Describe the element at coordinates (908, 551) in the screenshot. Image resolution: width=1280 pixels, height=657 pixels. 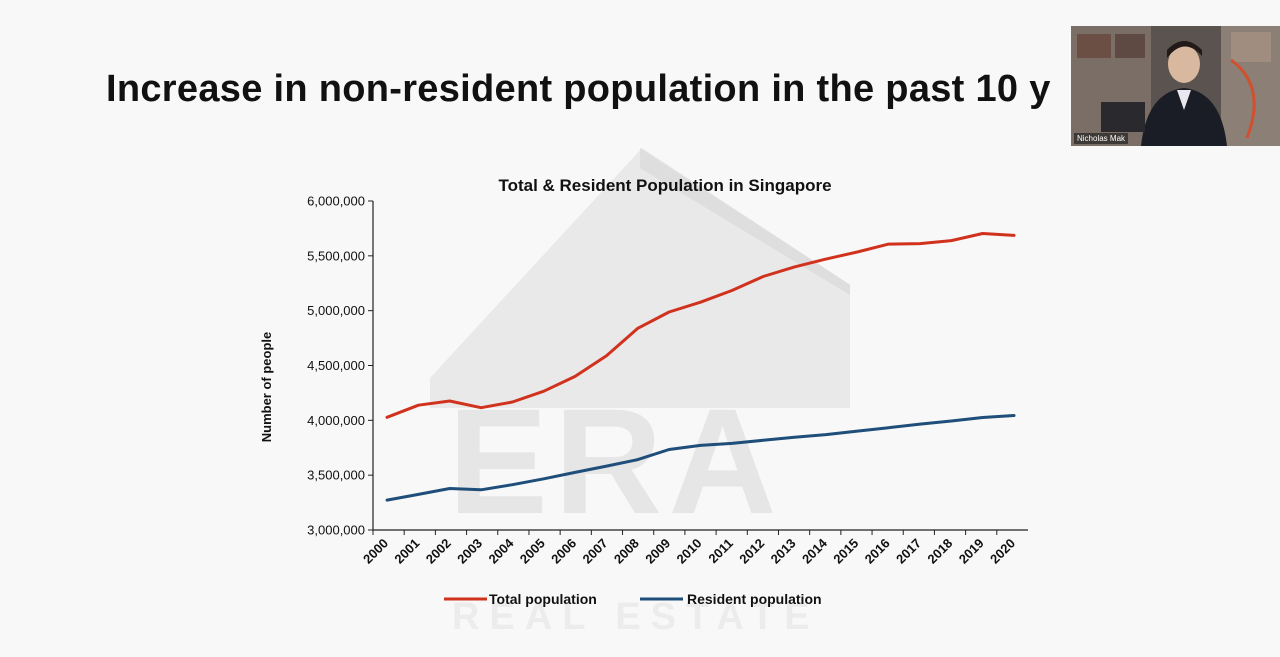
I see `x-tick-label: 2017` at that location.